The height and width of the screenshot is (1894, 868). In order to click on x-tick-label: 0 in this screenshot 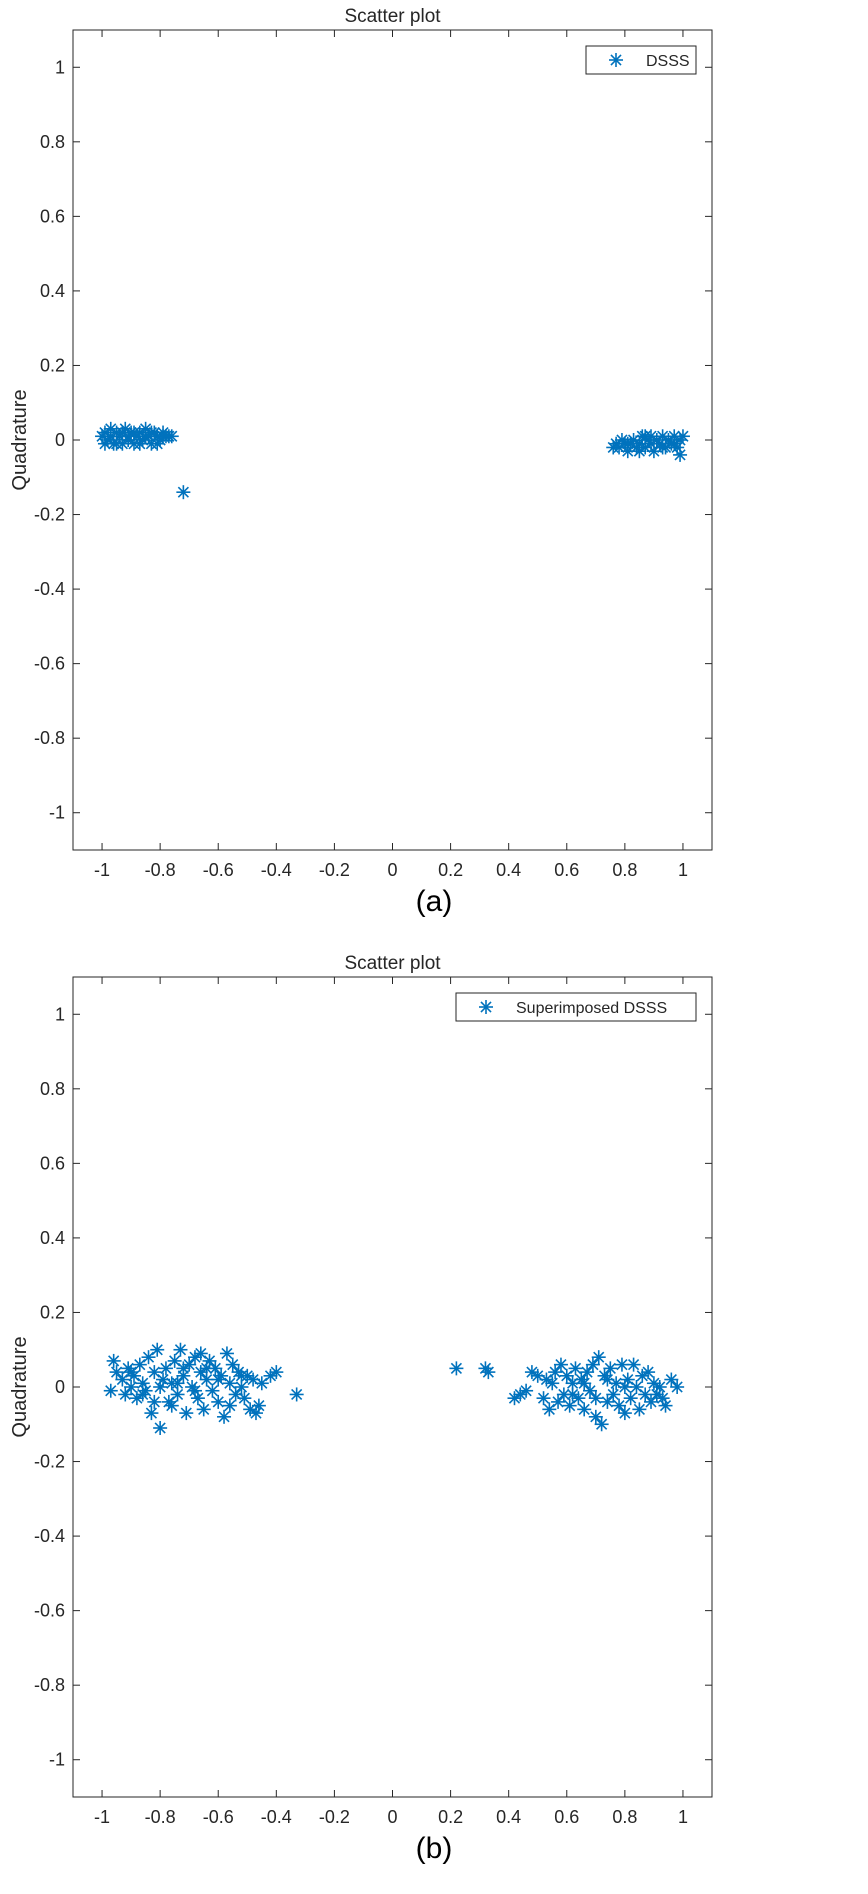, I will do `click(392, 870)`.